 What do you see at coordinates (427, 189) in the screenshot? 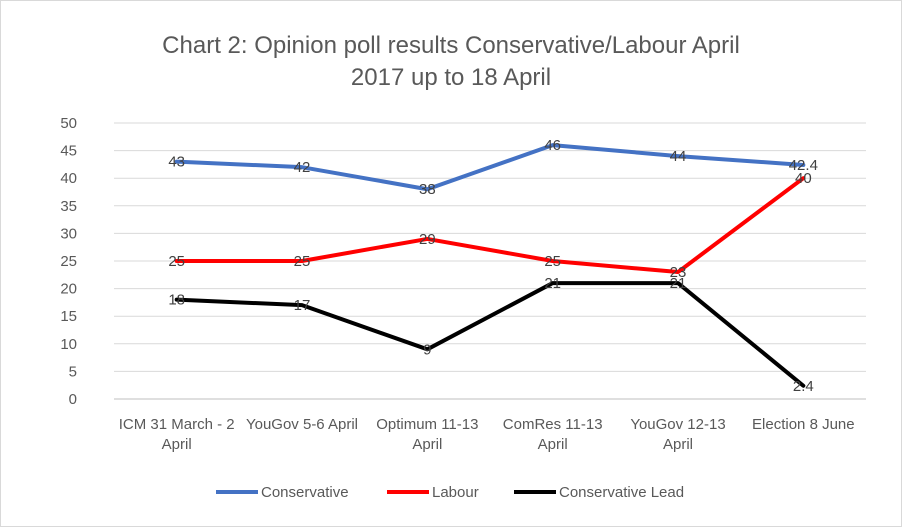
I see `data-label: 38` at bounding box center [427, 189].